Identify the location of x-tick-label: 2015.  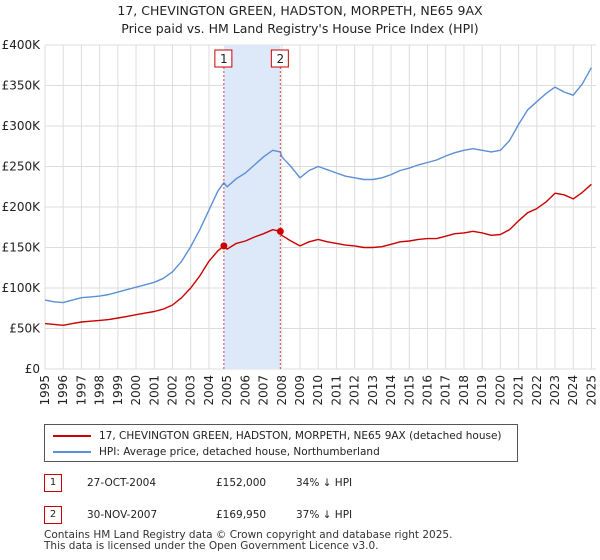
(409, 390).